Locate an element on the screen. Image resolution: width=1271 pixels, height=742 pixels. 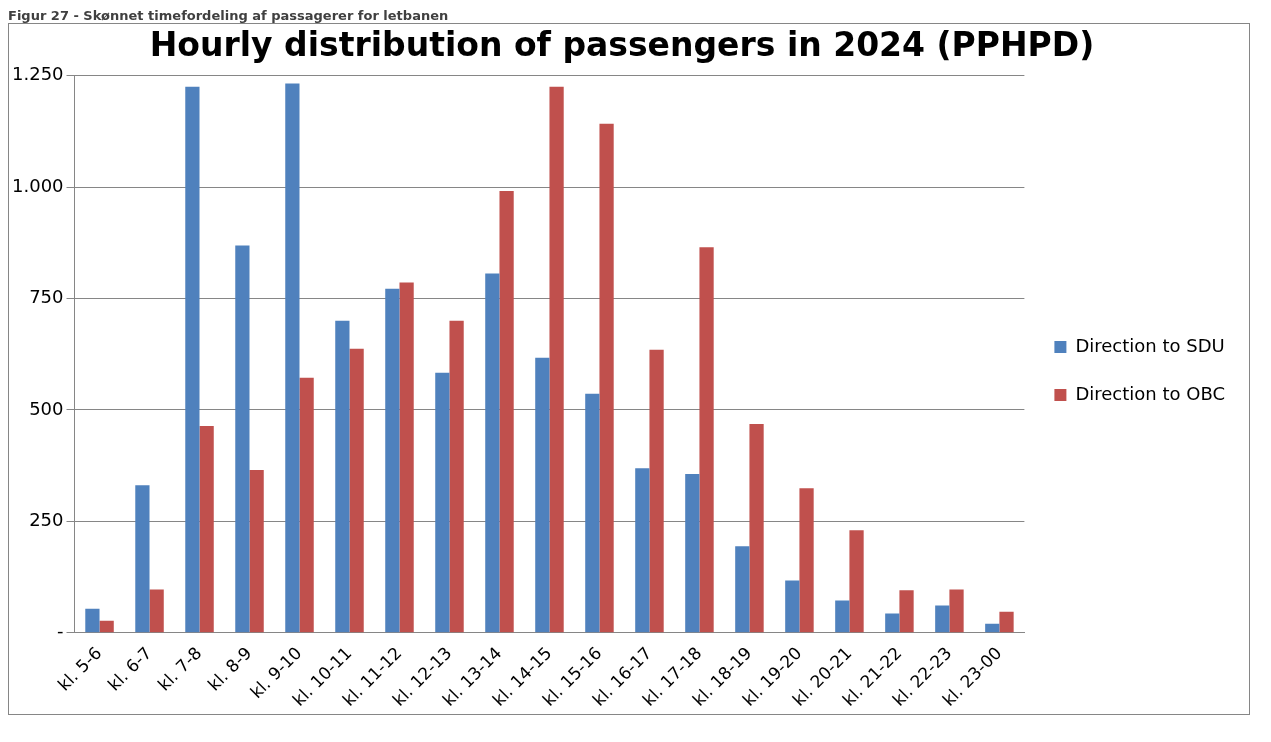
y-tick-label: 1.000 is located at coordinates (38, 185).